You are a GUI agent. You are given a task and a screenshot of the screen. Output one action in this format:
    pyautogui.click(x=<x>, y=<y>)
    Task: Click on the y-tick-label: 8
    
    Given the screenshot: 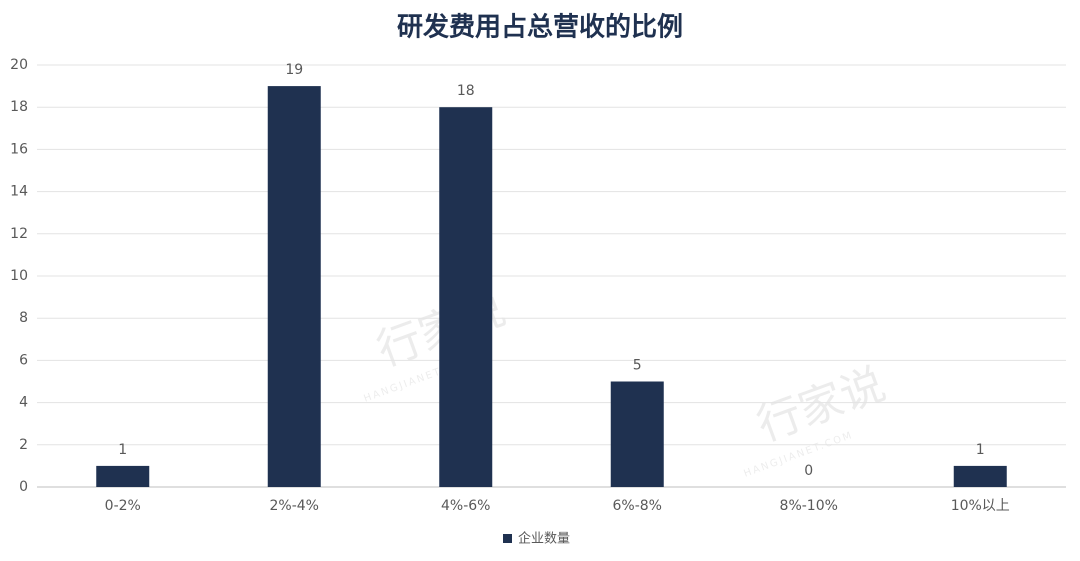 What is the action you would take?
    pyautogui.click(x=23, y=318)
    